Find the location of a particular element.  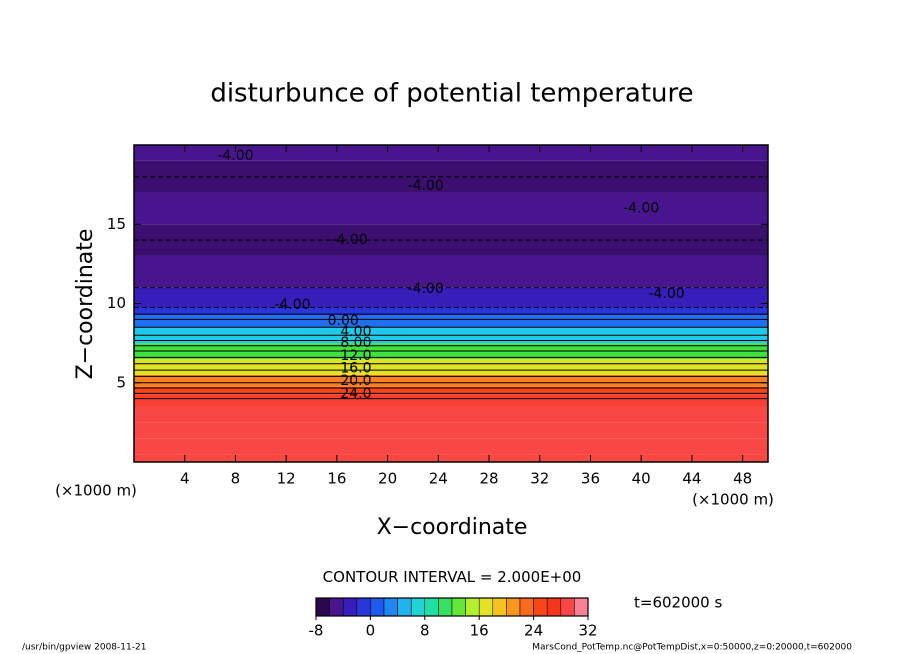

x-tick-label: 48 is located at coordinates (742, 479).